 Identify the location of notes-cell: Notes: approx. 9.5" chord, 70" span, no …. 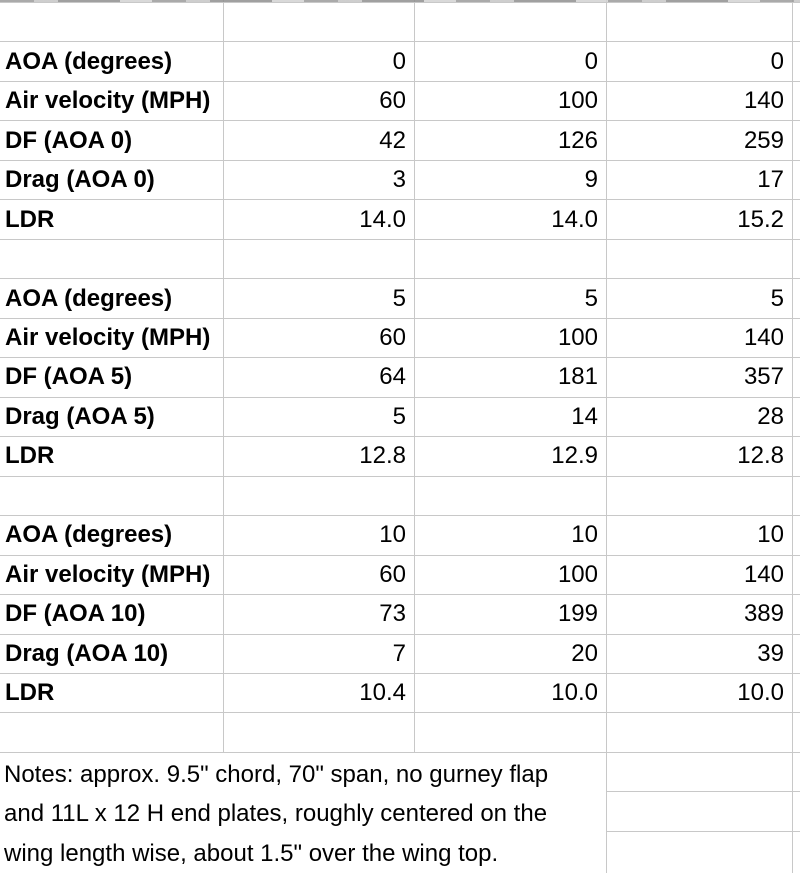
(303, 812).